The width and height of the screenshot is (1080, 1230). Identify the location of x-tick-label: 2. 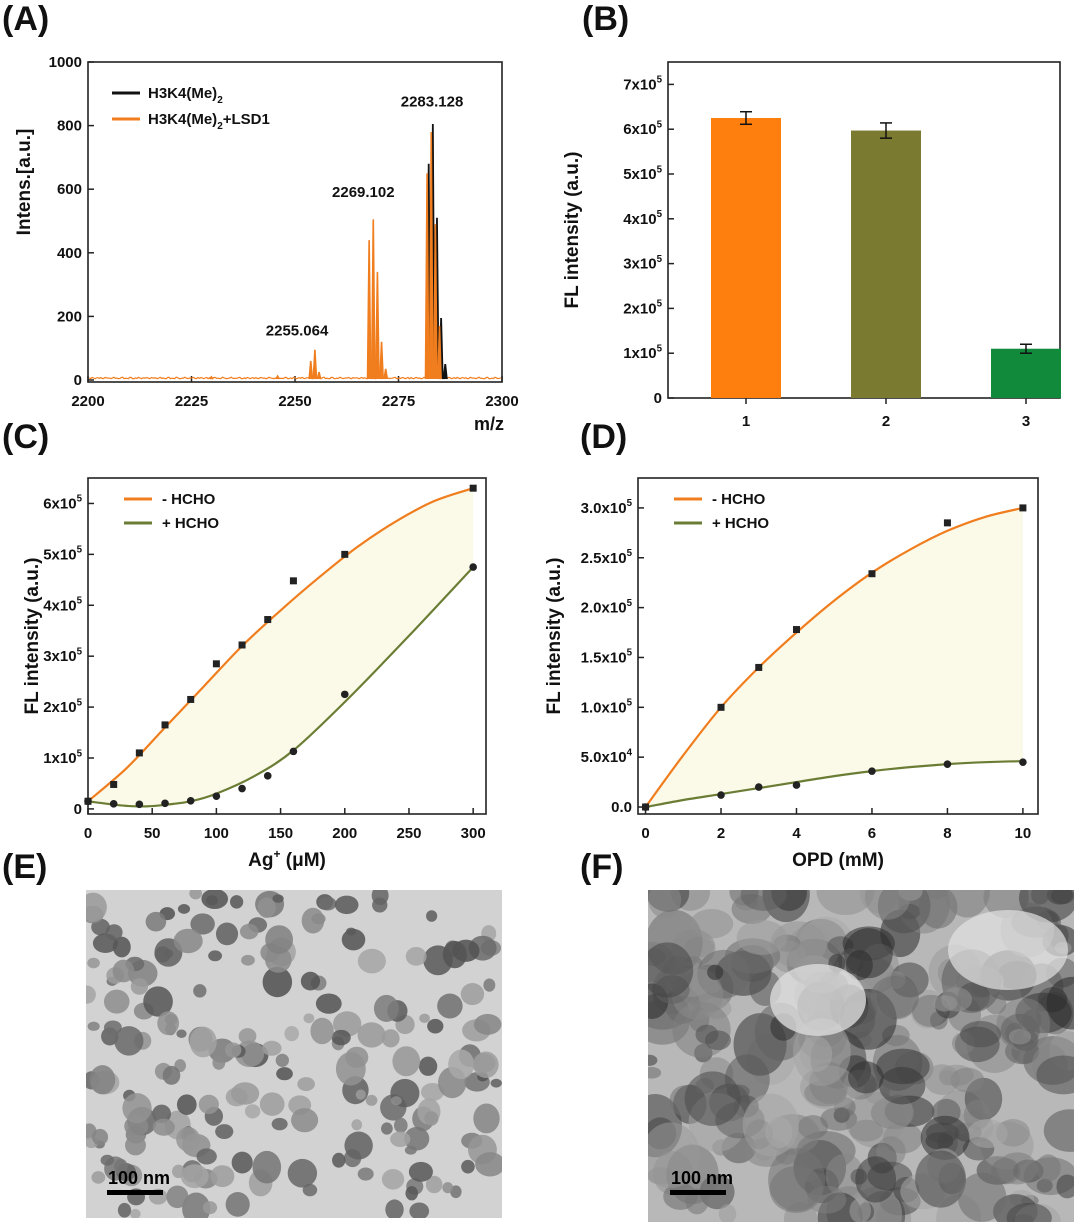
(886, 421).